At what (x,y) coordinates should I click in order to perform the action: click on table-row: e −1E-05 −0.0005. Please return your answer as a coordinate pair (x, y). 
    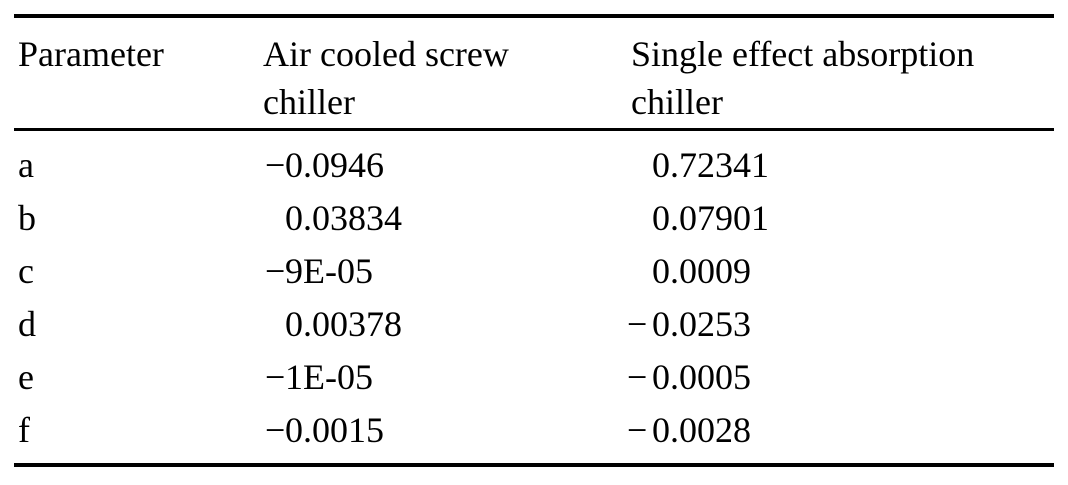
    Looking at the image, I should click on (534, 377).